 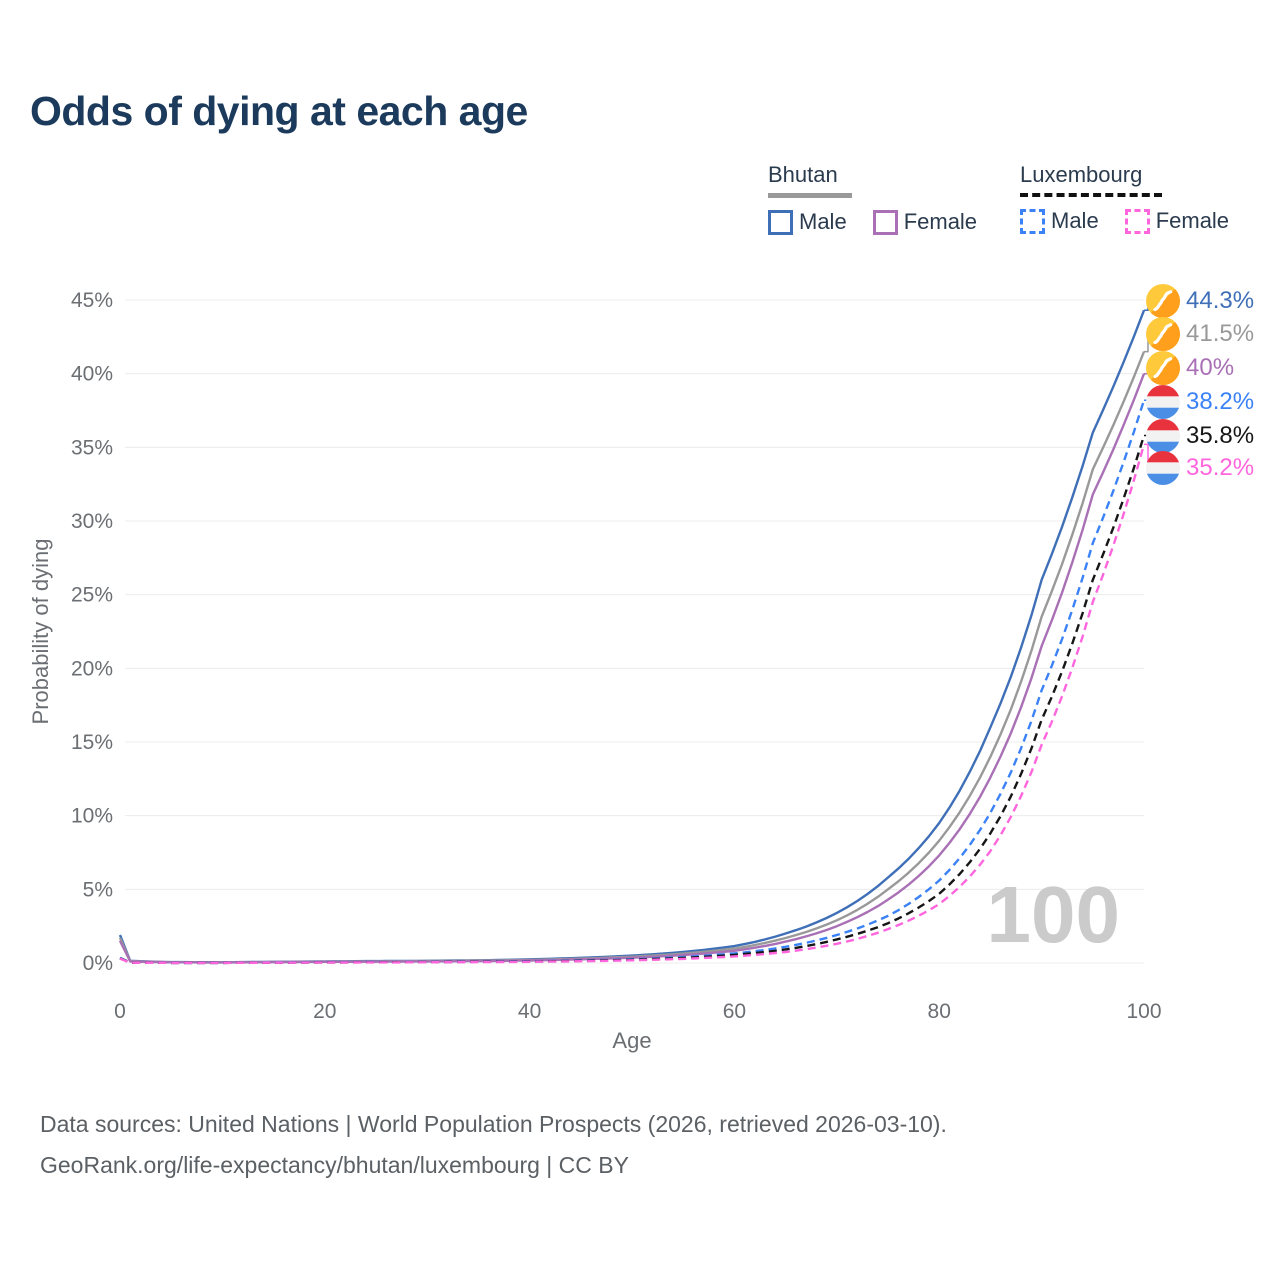 What do you see at coordinates (1220, 333) in the screenshot?
I see `end-value: 41.5%` at bounding box center [1220, 333].